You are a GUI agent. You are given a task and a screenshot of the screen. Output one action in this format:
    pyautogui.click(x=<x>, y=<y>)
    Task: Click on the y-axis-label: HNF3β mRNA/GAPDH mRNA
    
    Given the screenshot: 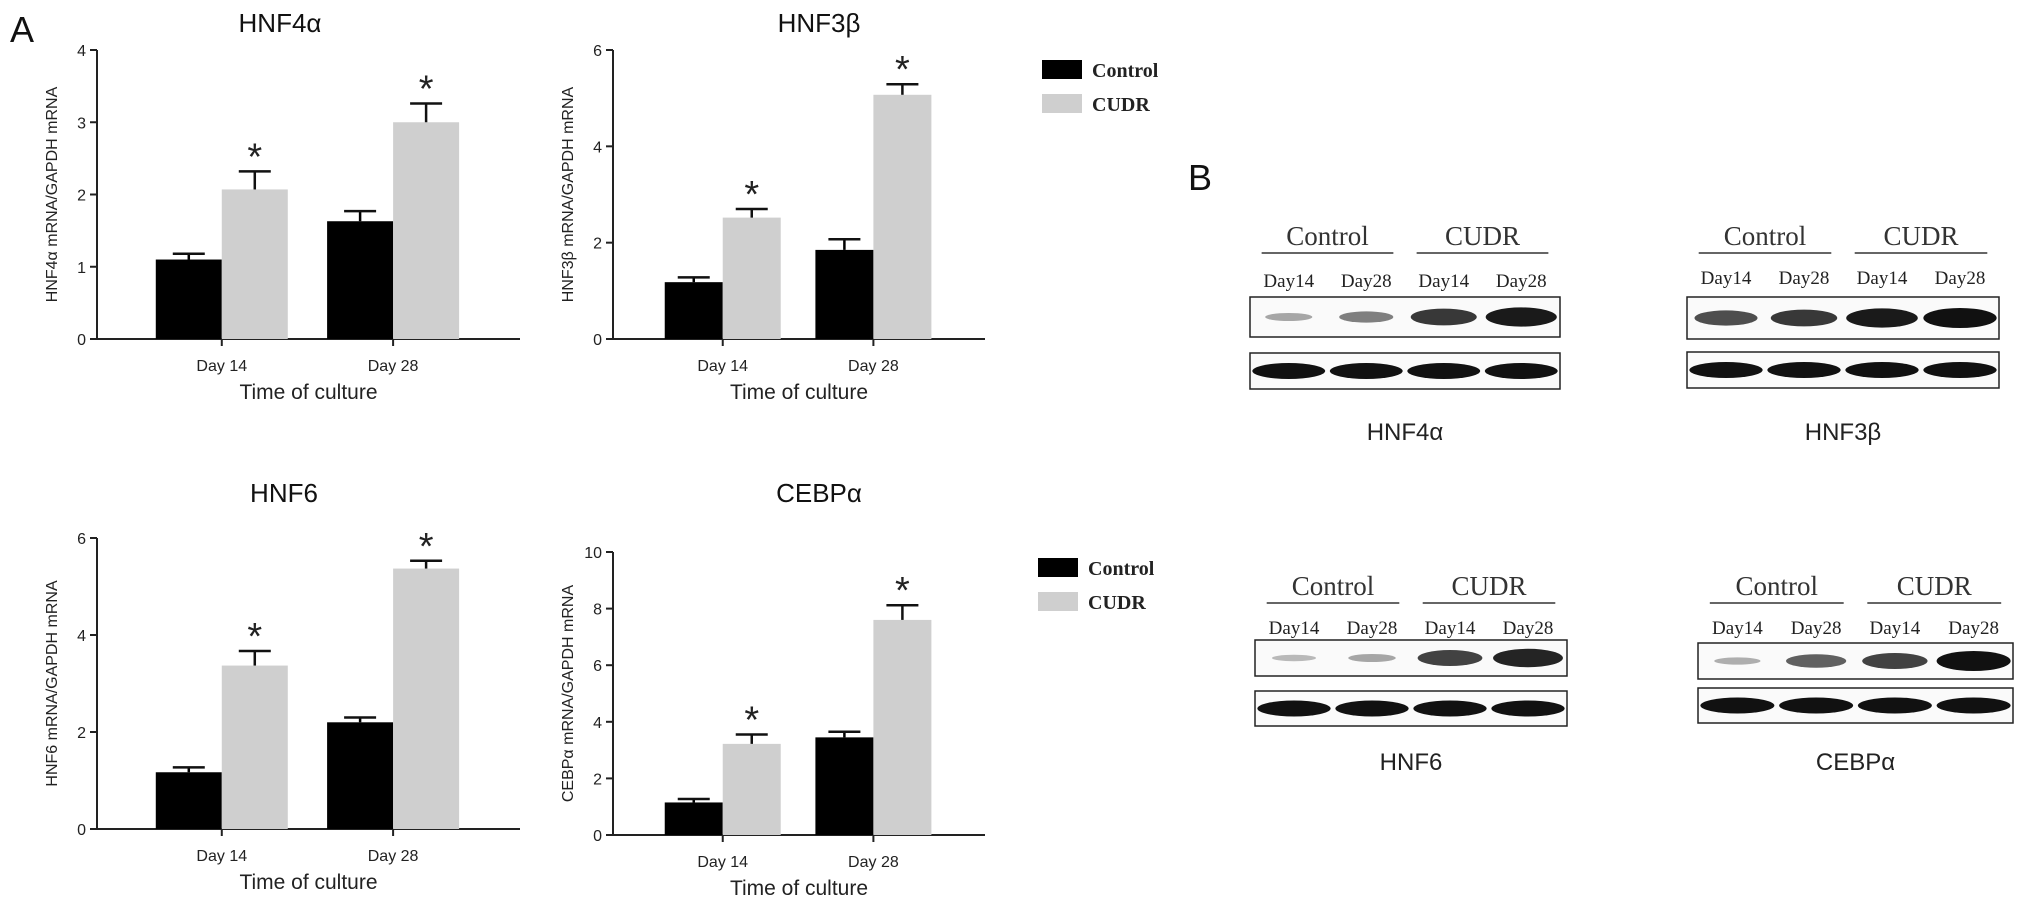 What is the action you would take?
    pyautogui.click(x=568, y=194)
    